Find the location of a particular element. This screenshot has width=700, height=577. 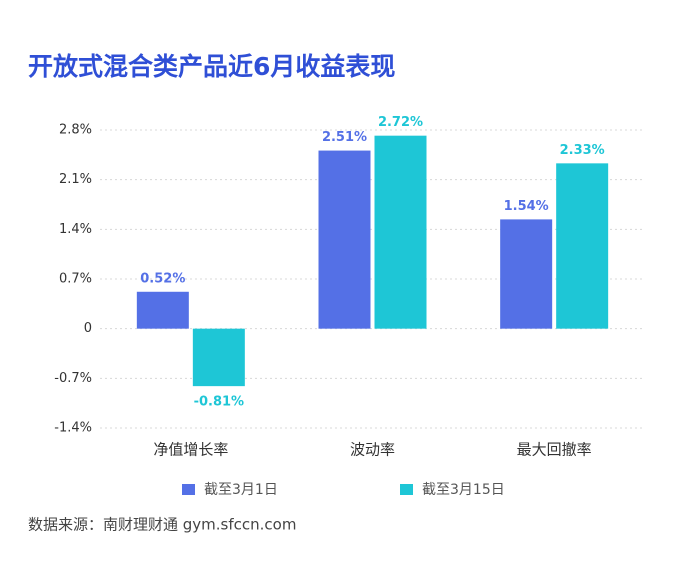

x-tick-label: 波动率 is located at coordinates (372, 450).